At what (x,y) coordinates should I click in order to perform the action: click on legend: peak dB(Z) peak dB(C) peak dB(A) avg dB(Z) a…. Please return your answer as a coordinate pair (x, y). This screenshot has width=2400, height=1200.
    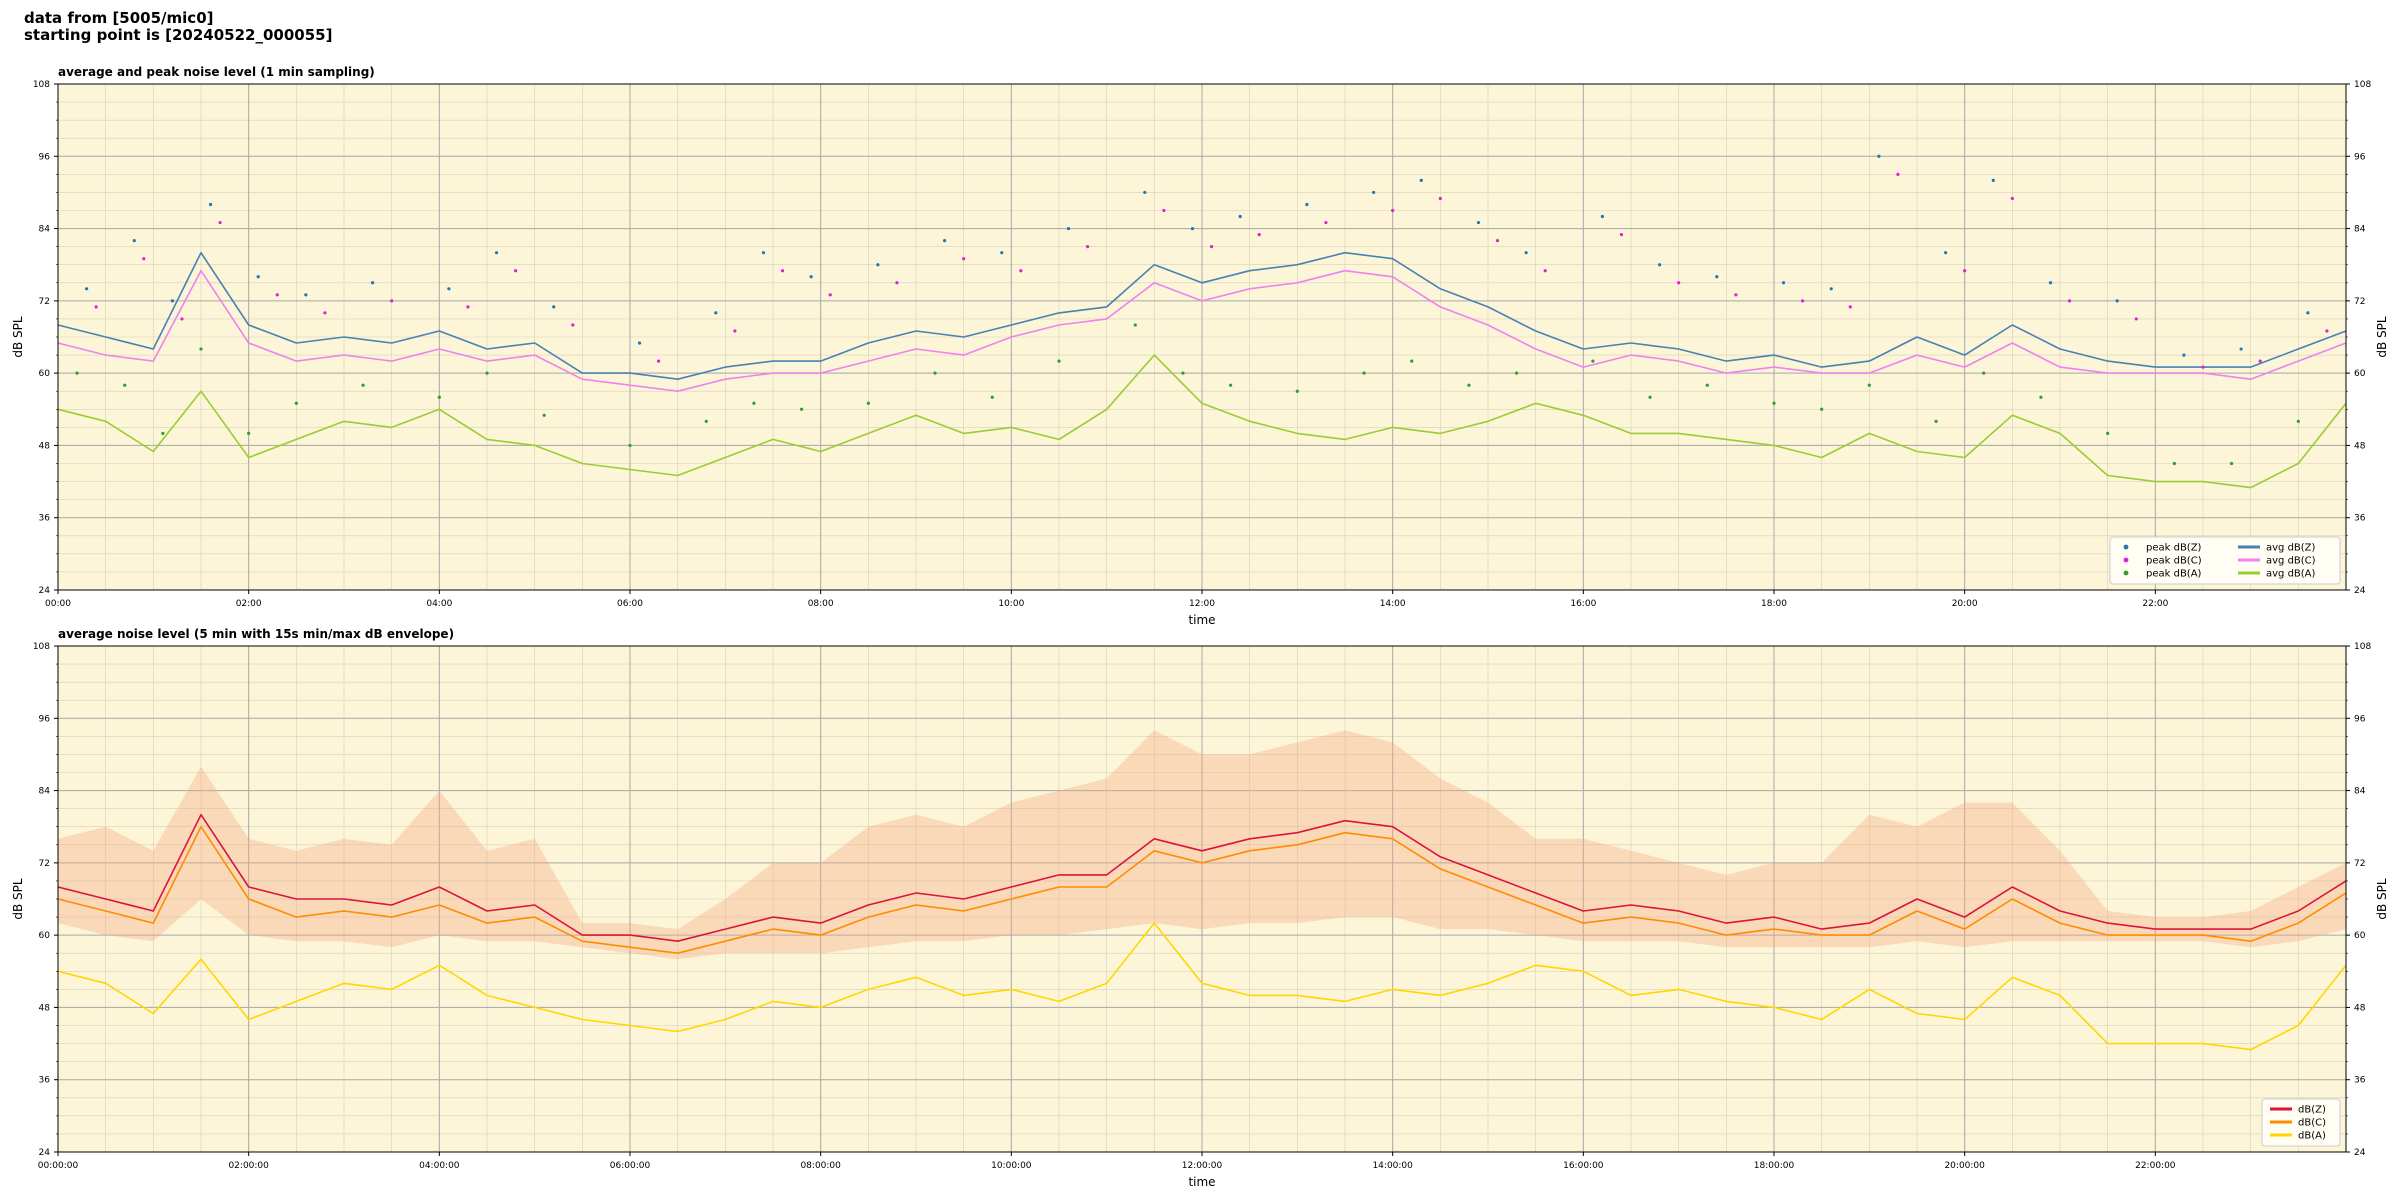
    Looking at the image, I should click on (2225, 560).